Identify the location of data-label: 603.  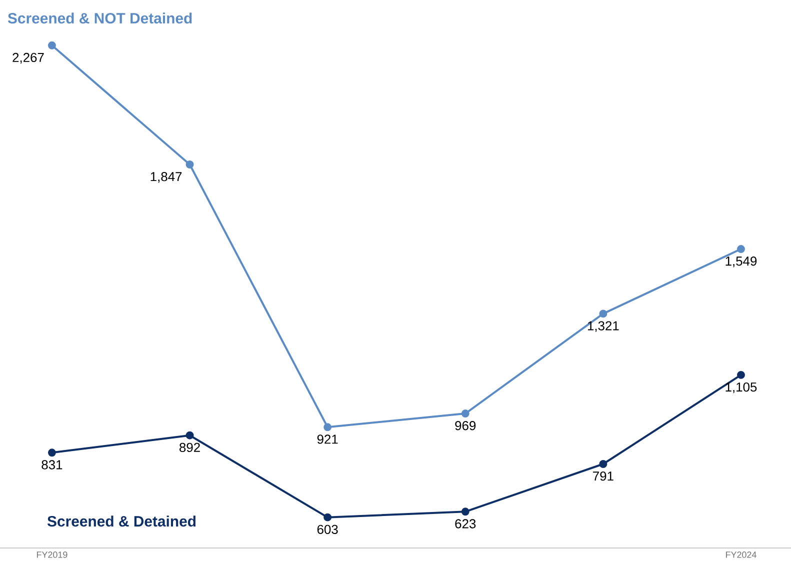
(327, 529).